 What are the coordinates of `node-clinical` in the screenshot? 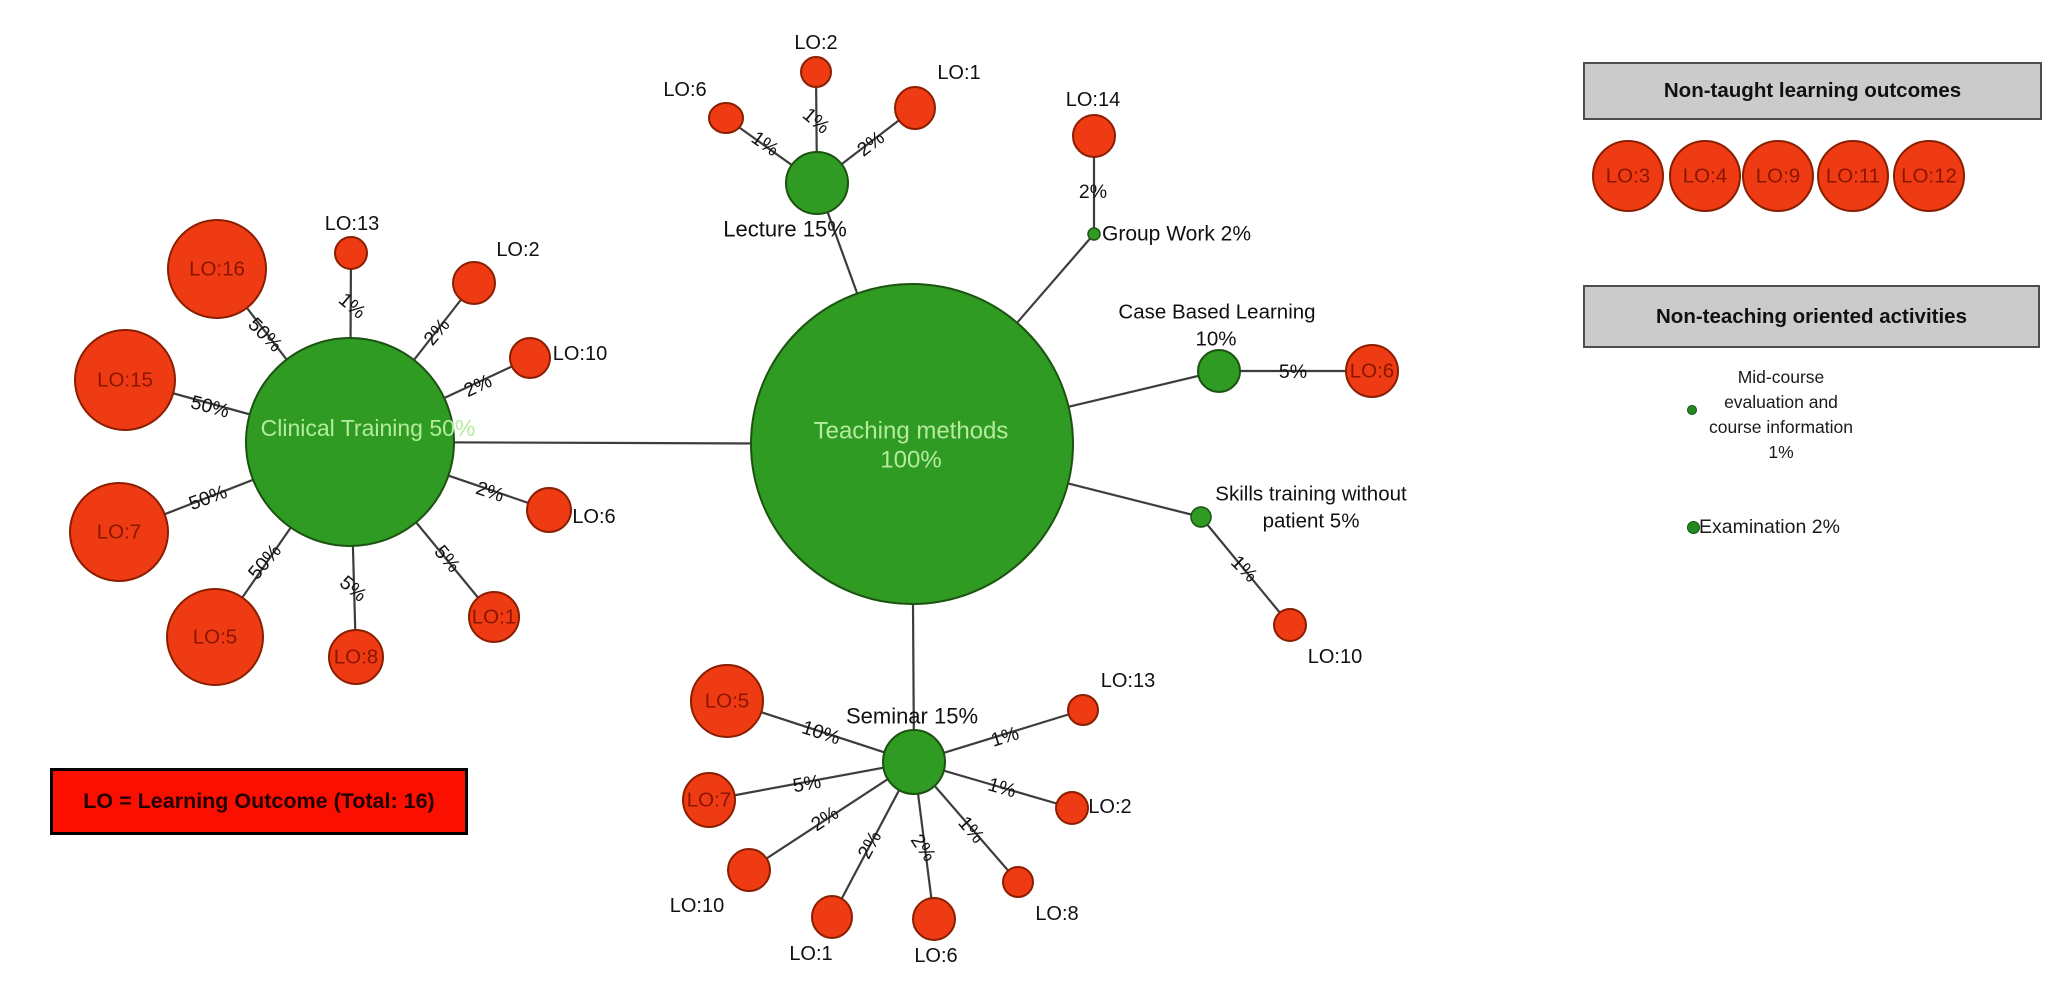 It's located at (350, 442).